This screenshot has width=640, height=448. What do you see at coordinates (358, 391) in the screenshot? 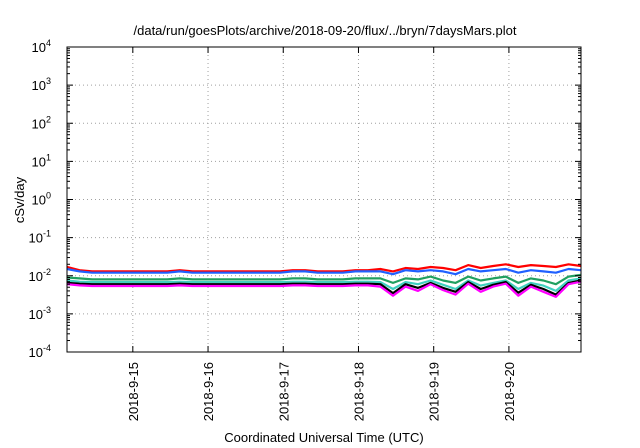
I see `x-tick-label: 2018-9-18` at bounding box center [358, 391].